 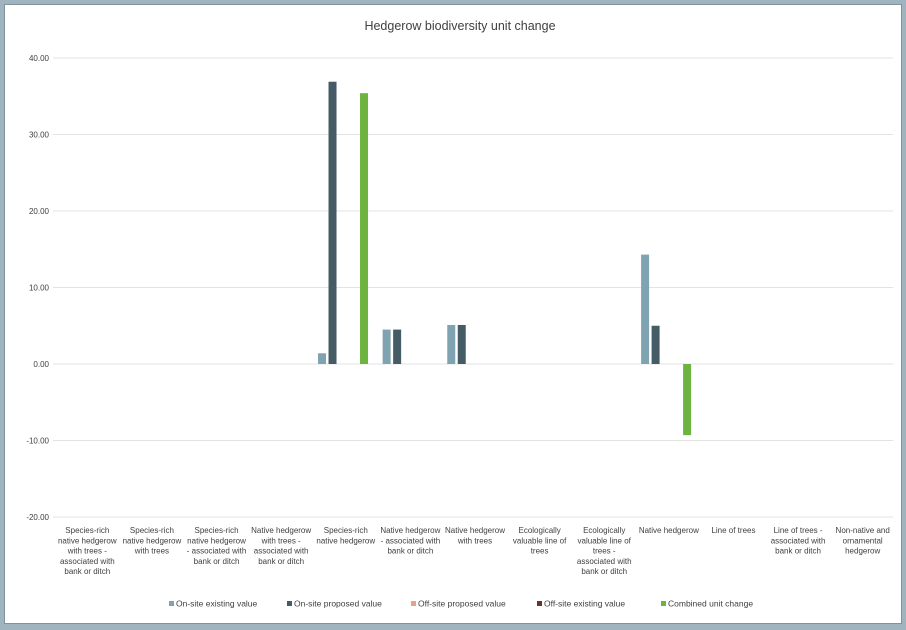 I want to click on category-label: Line of trees, so click(x=733, y=530).